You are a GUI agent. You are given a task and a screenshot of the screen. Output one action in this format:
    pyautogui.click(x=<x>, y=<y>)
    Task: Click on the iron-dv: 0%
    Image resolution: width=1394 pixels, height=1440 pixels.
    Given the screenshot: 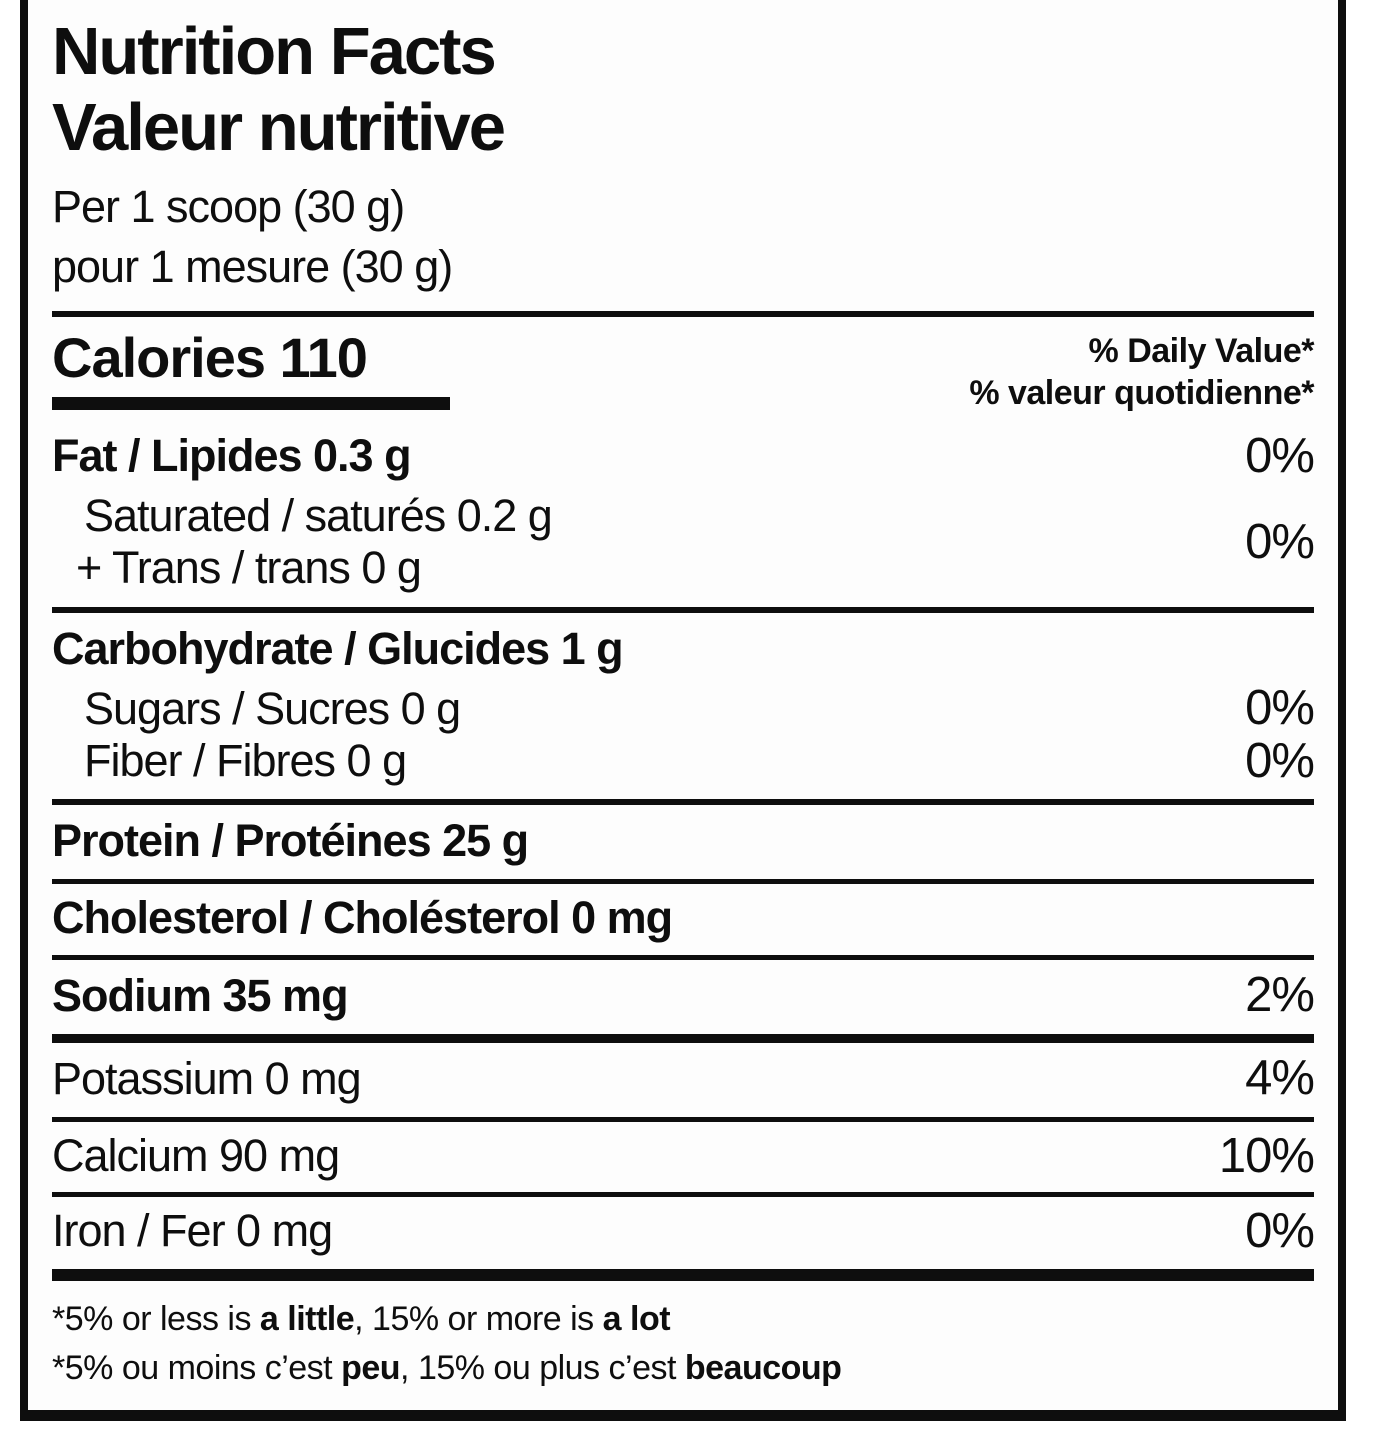 What is the action you would take?
    pyautogui.click(x=1280, y=1230)
    